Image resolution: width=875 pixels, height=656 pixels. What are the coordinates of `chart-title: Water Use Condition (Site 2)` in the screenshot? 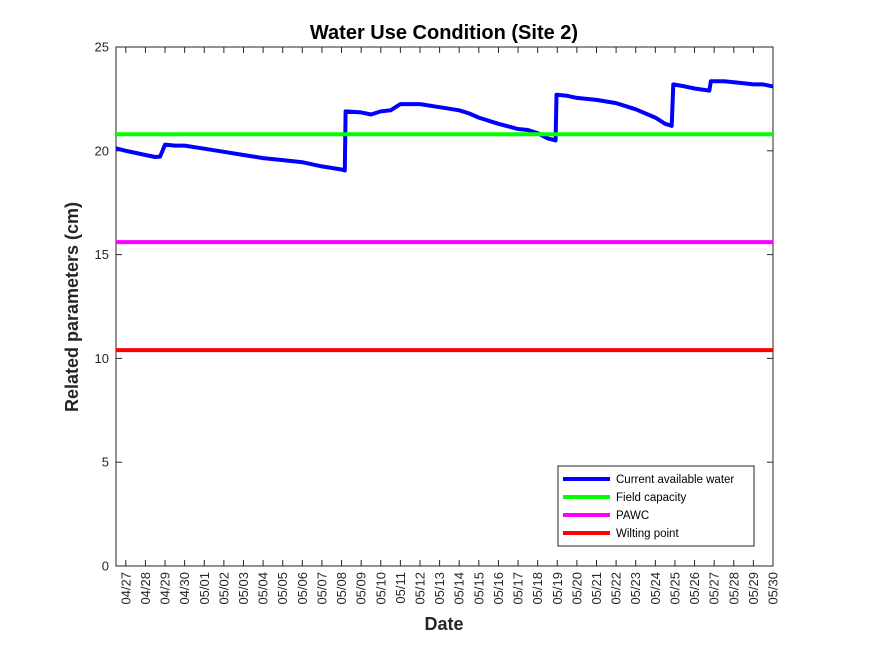 It's located at (444, 33).